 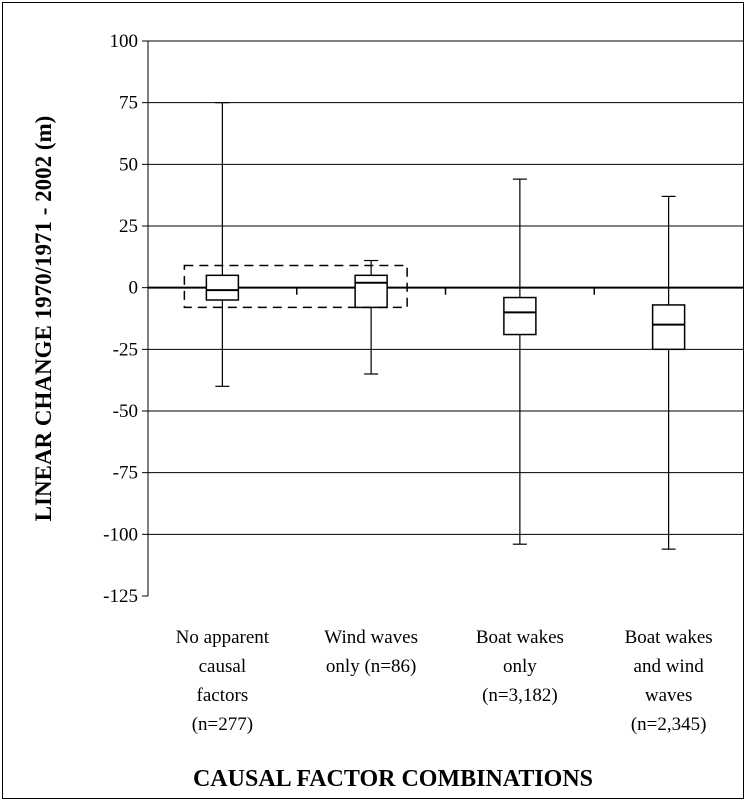 I want to click on y-tick-label: -25, so click(x=125, y=349).